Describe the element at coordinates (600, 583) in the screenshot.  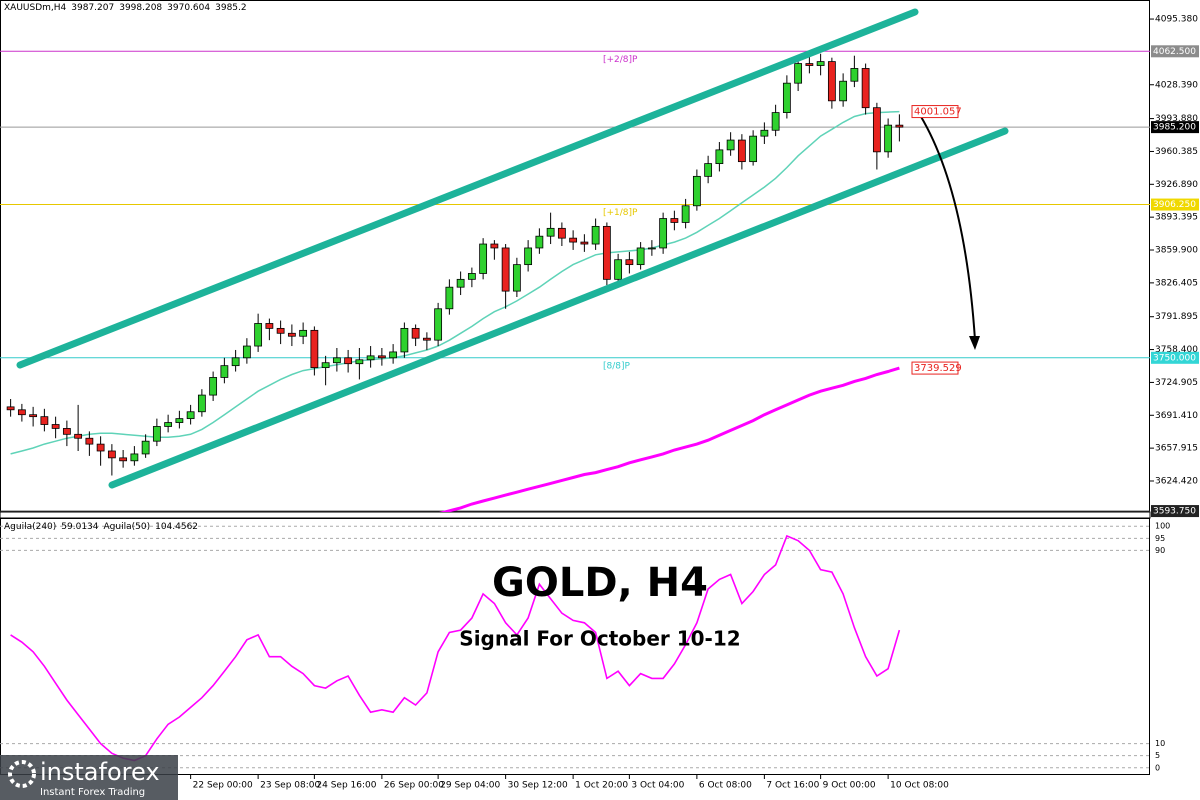
I see `overlay-title: GOLD, H4` at that location.